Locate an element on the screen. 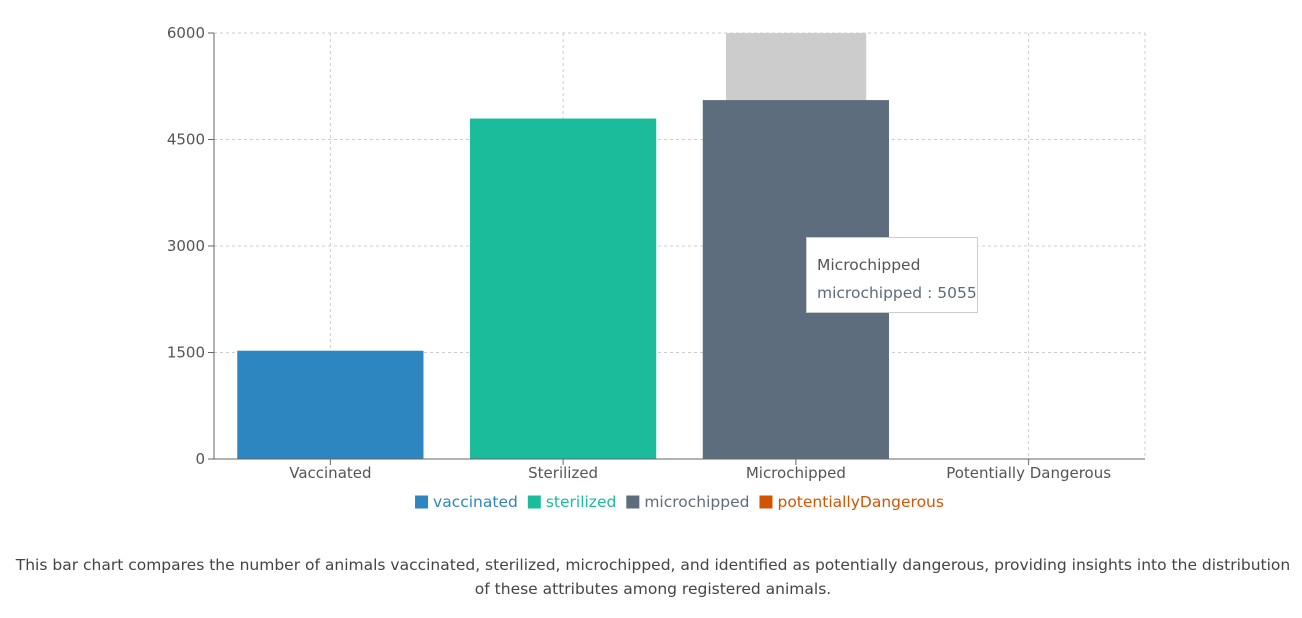 The image size is (1302, 618). tooltip-value: 5055 is located at coordinates (957, 293).